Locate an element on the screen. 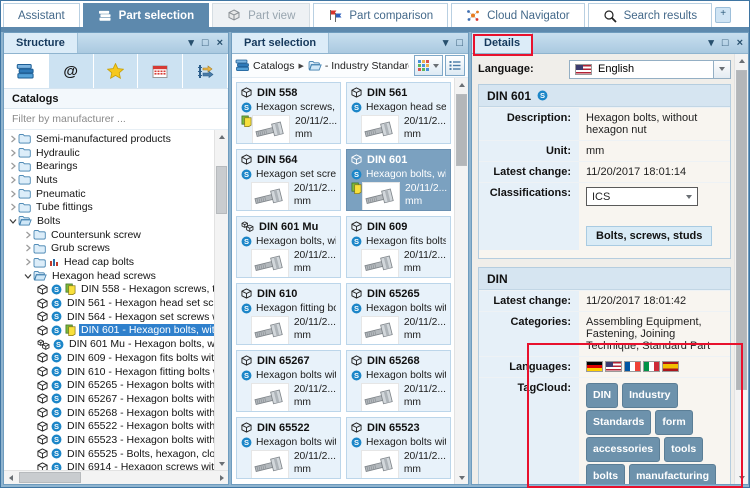 Image resolution: width=750 pixels, height=488 pixels. structure-tab-books is located at coordinates (26, 71).